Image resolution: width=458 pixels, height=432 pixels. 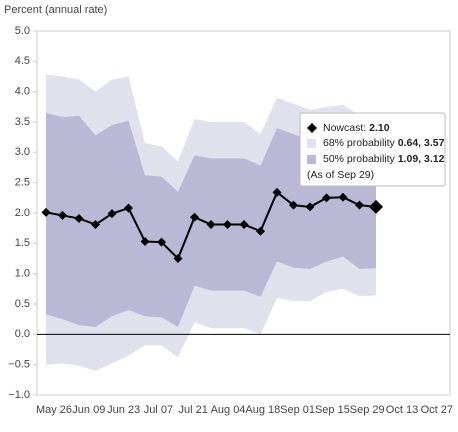 I want to click on y-tick-label: 1.0, so click(x=22, y=274).